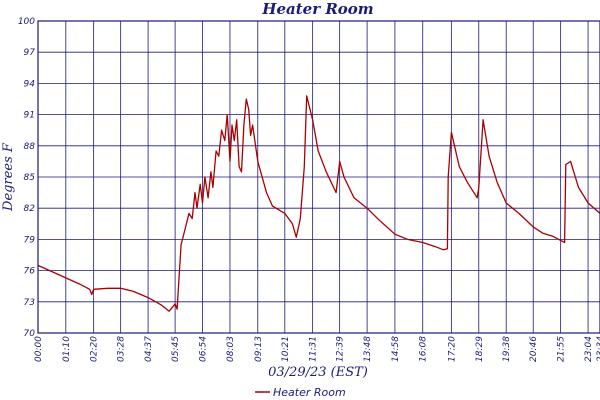 This screenshot has width=600, height=400. What do you see at coordinates (259, 349) in the screenshot?
I see `x-tick-label: 09:13` at bounding box center [259, 349].